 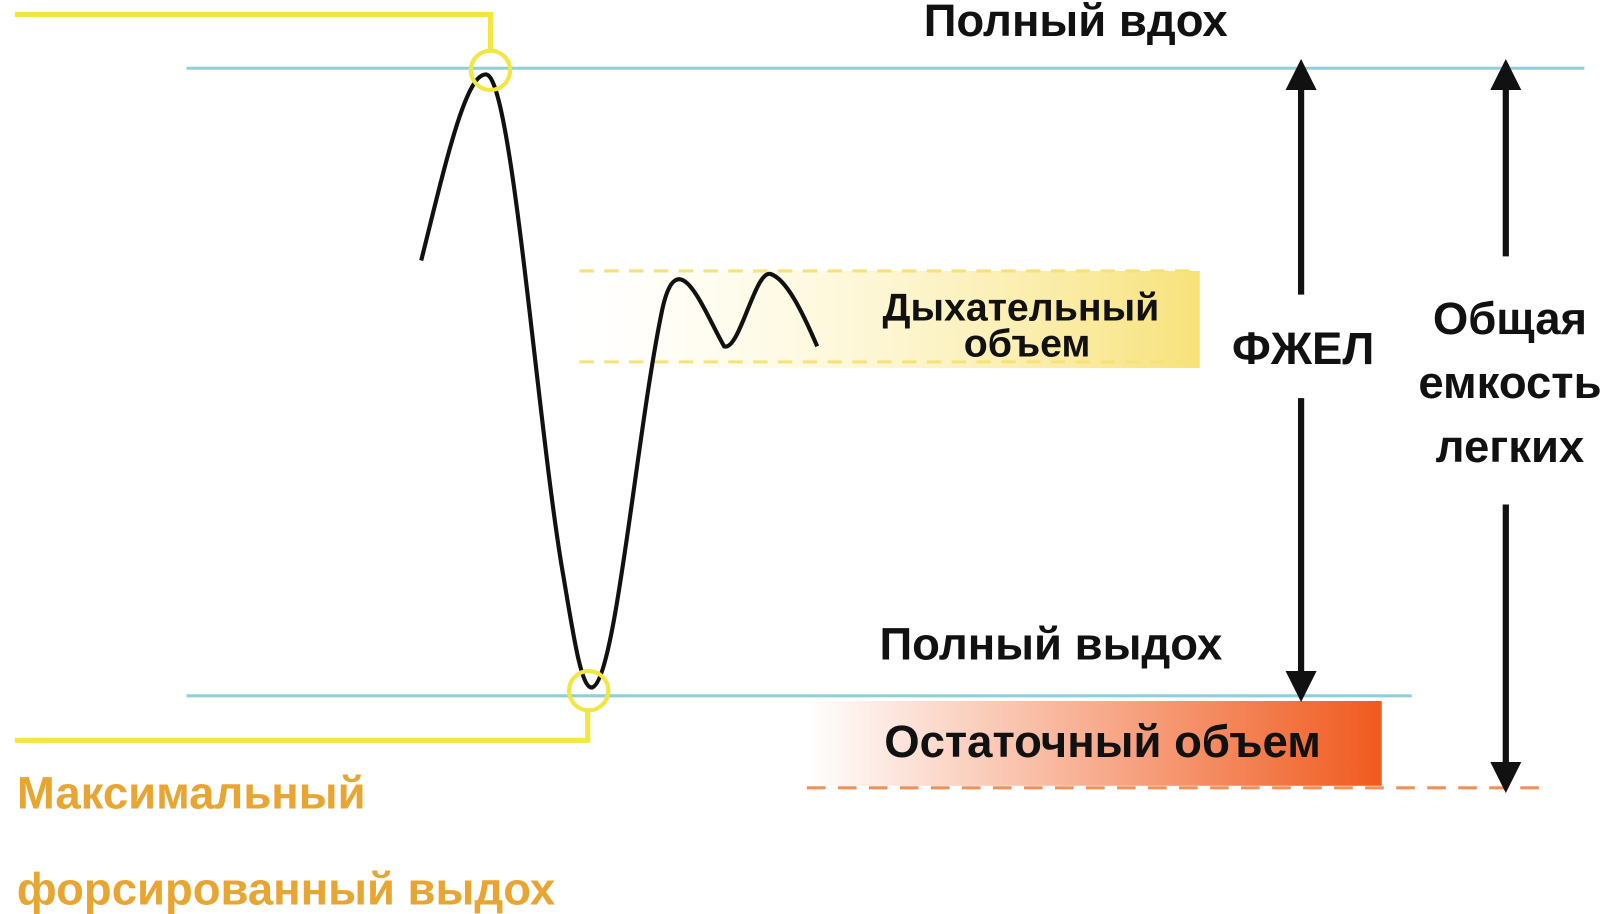 I want to click on fvc: ФЖЕЛ, so click(x=1303, y=348).